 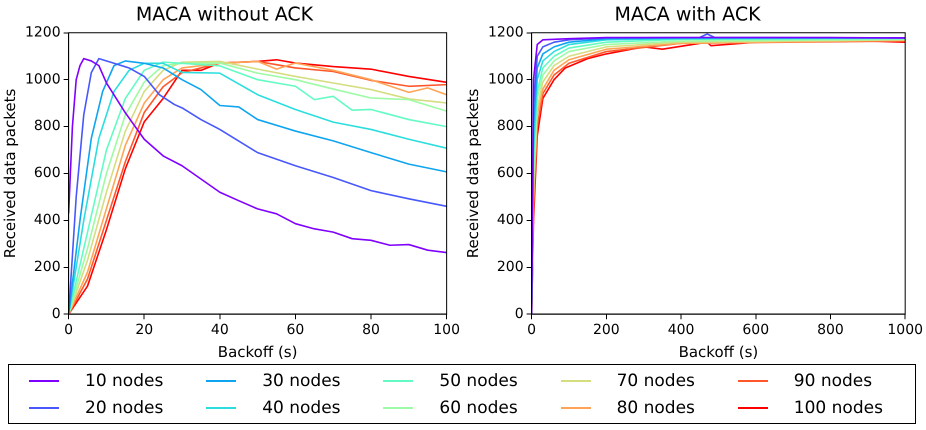 What do you see at coordinates (124, 408) in the screenshot?
I see `legend-label: 20 nodes` at bounding box center [124, 408].